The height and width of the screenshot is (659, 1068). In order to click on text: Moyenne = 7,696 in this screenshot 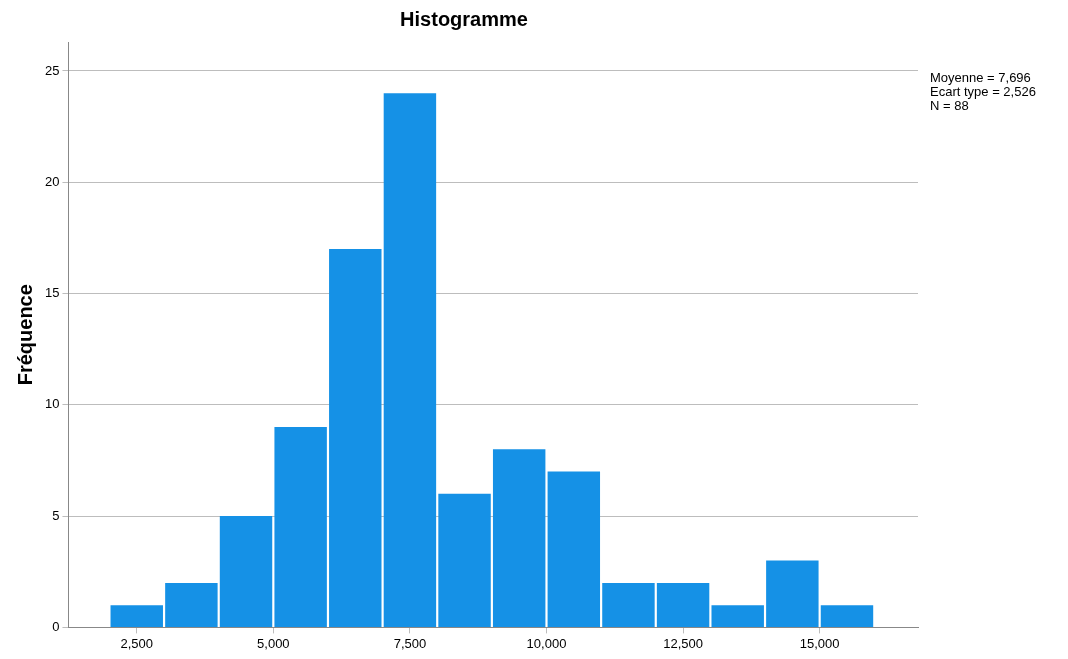, I will do `click(980, 78)`.